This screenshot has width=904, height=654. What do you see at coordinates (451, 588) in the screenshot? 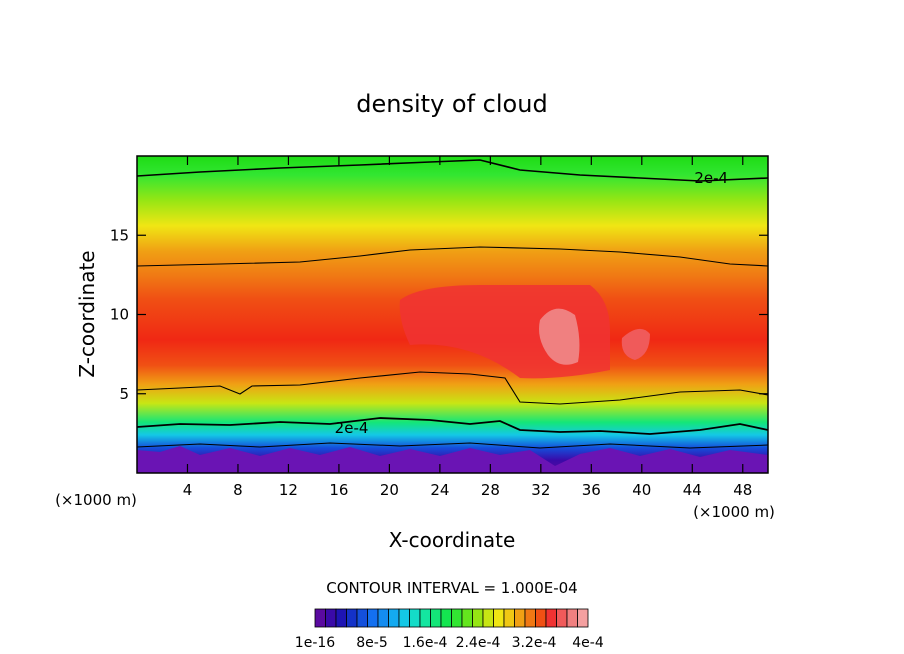
I see `contour-interval: CONTOUR INTERVAL = 1.000E-04` at bounding box center [451, 588].